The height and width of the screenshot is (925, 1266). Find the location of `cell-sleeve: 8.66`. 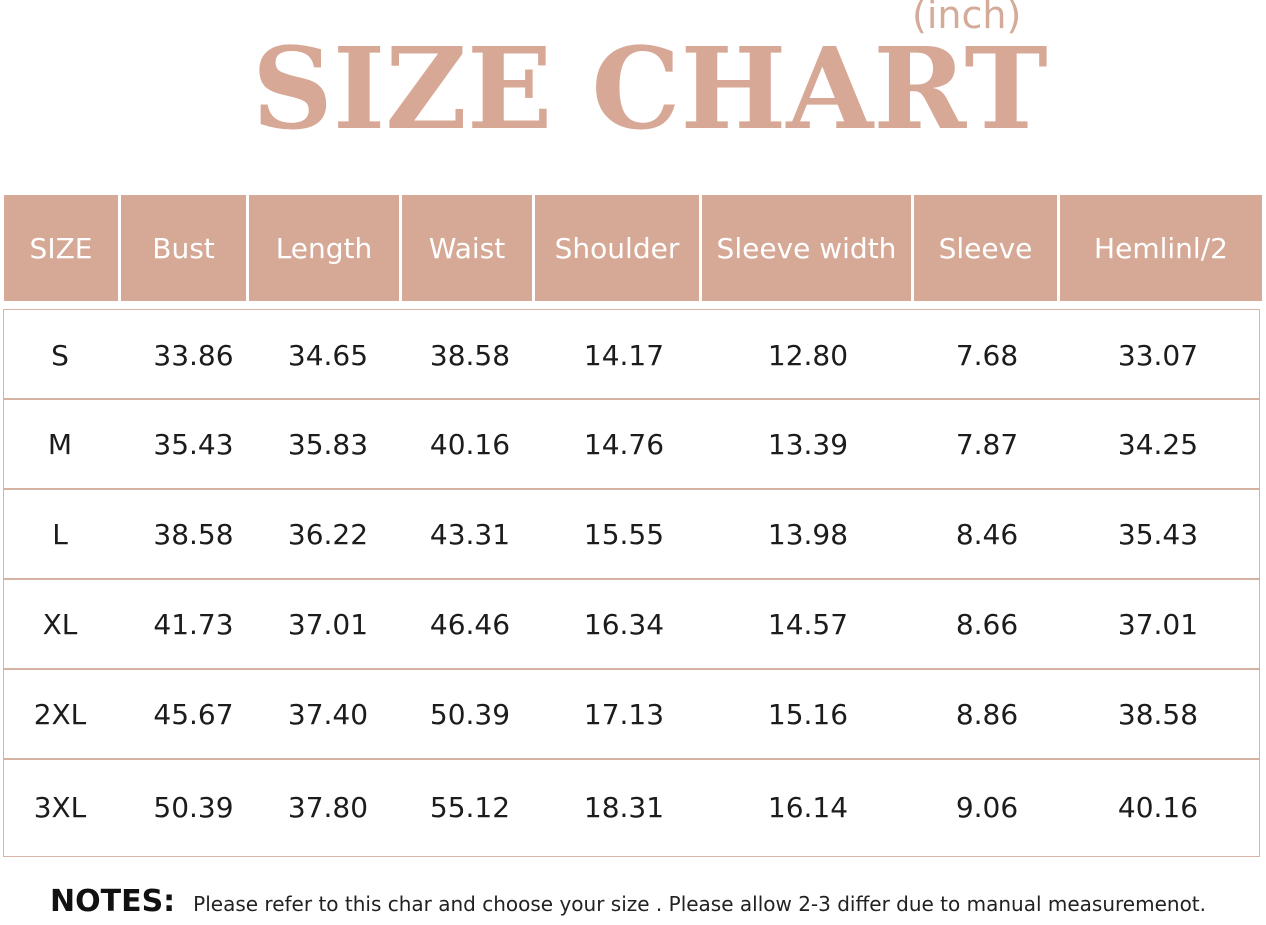

cell-sleeve: 8.66 is located at coordinates (987, 624).